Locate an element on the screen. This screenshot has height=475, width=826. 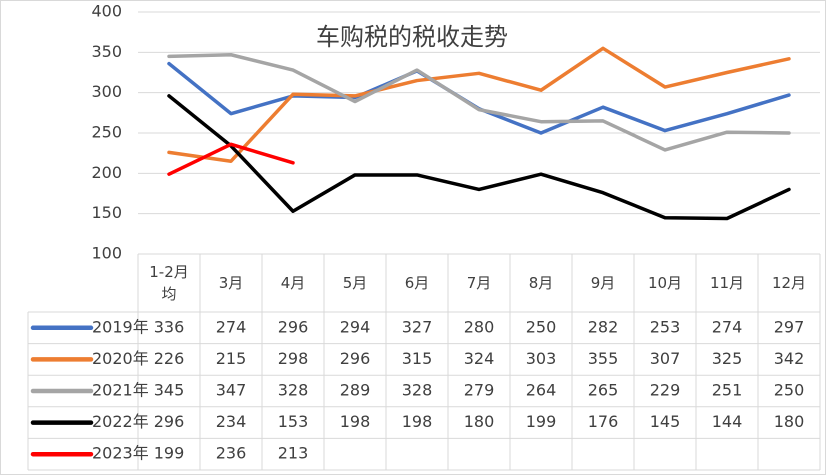
y-tick-label: 250 is located at coordinates (106, 132).